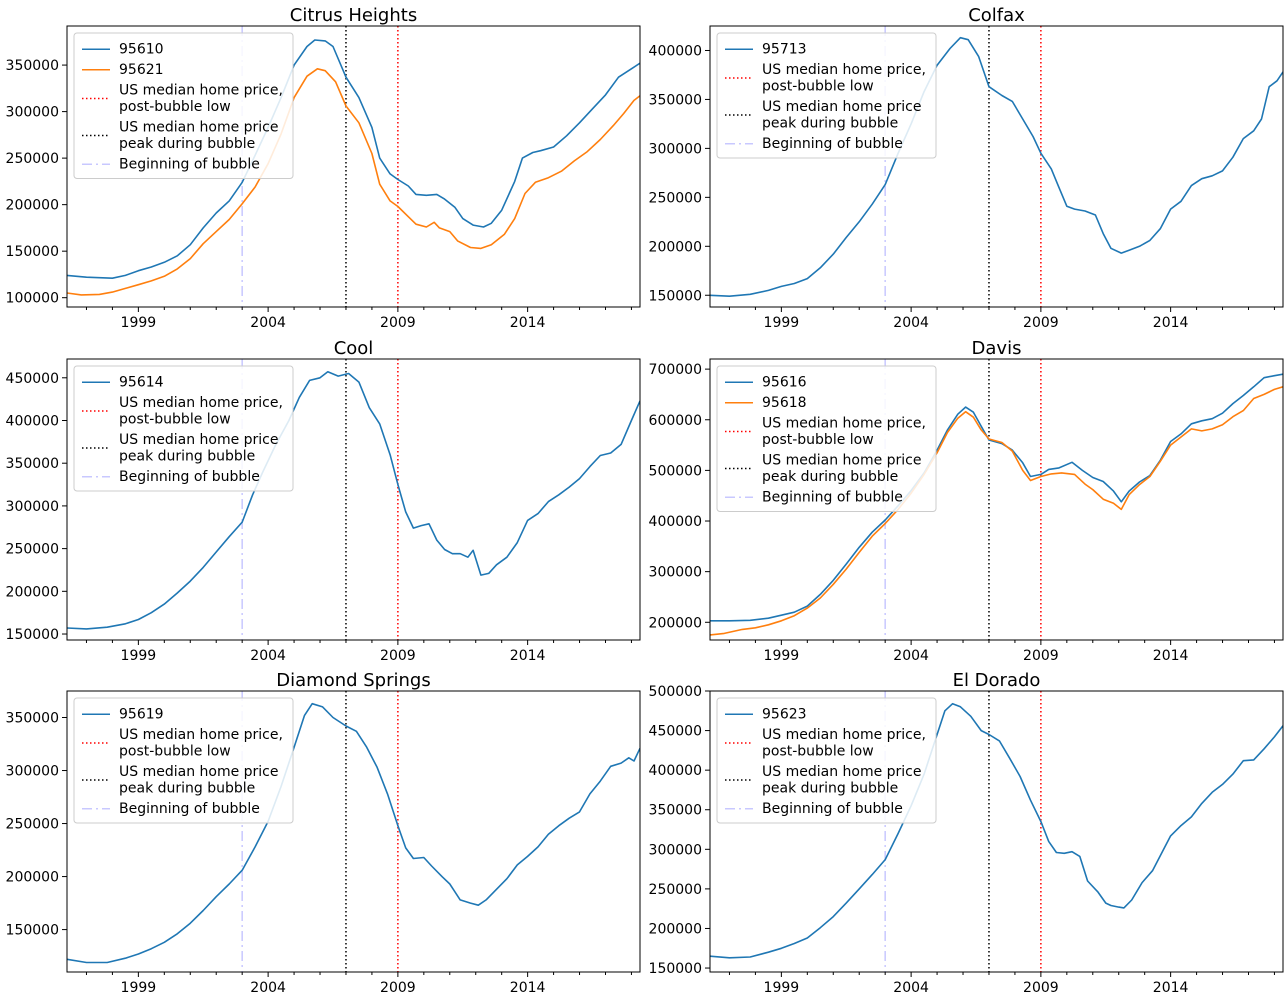 This screenshot has width=1288, height=1000. Describe the element at coordinates (675, 692) in the screenshot. I see `y-tick-label: 500000` at that location.